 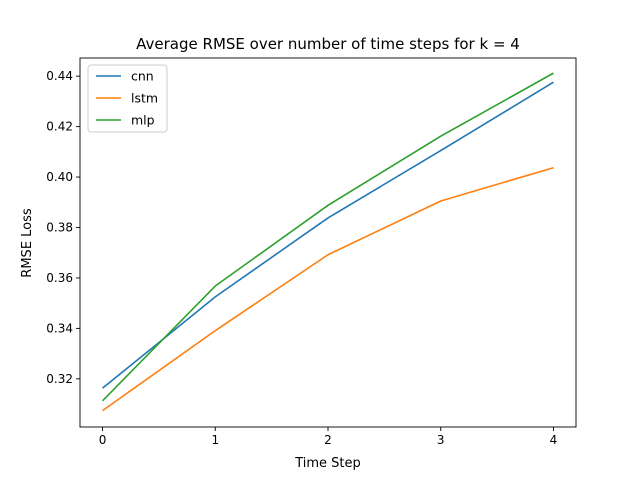 What do you see at coordinates (59, 76) in the screenshot?
I see `y-tick-label: 0.44` at bounding box center [59, 76].